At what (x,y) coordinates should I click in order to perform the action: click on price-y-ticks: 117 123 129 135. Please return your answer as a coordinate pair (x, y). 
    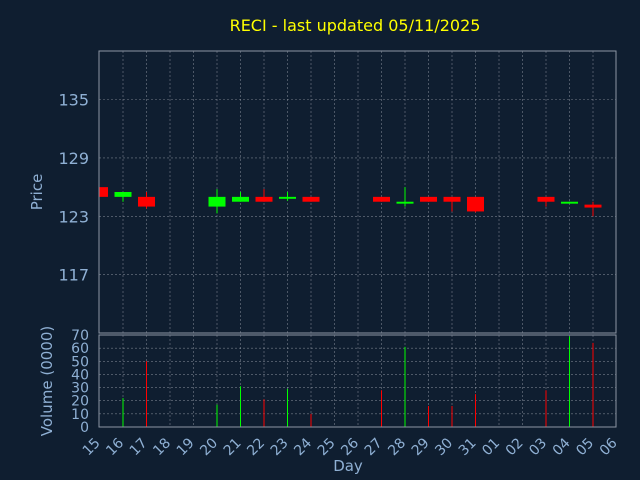
    Looking at the image, I should click on (73, 188).